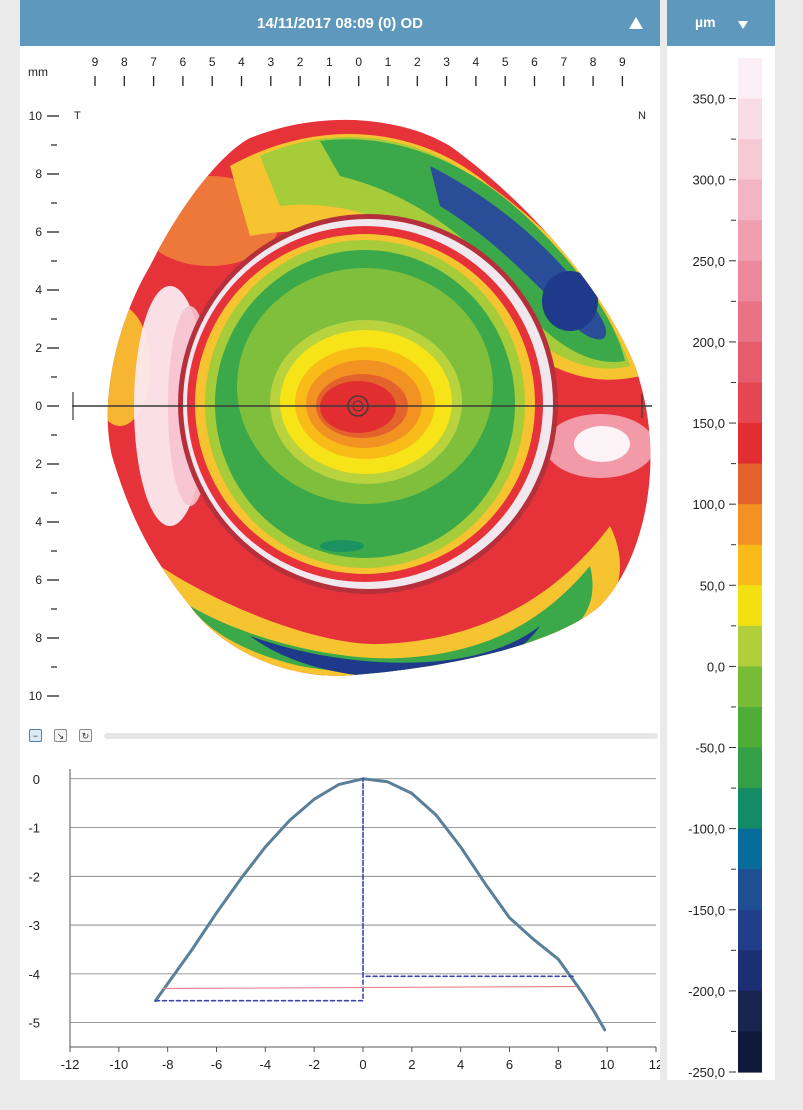 The width and height of the screenshot is (803, 1110). What do you see at coordinates (636, 23) in the screenshot?
I see `triangle-up-icon` at bounding box center [636, 23].